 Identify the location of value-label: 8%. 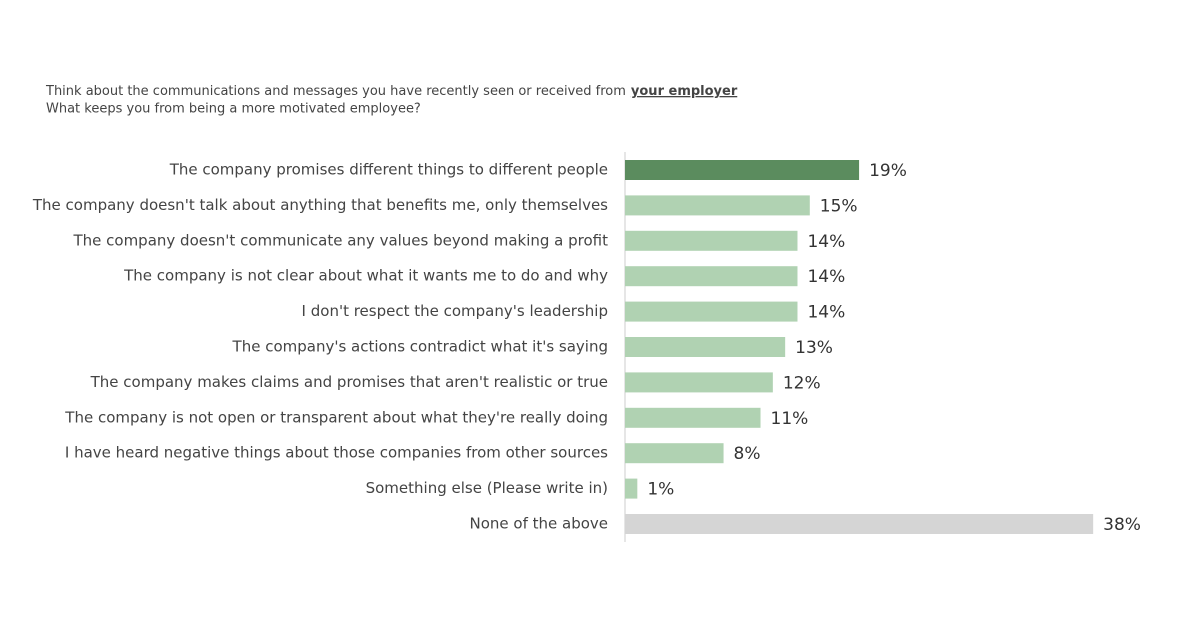
(747, 454).